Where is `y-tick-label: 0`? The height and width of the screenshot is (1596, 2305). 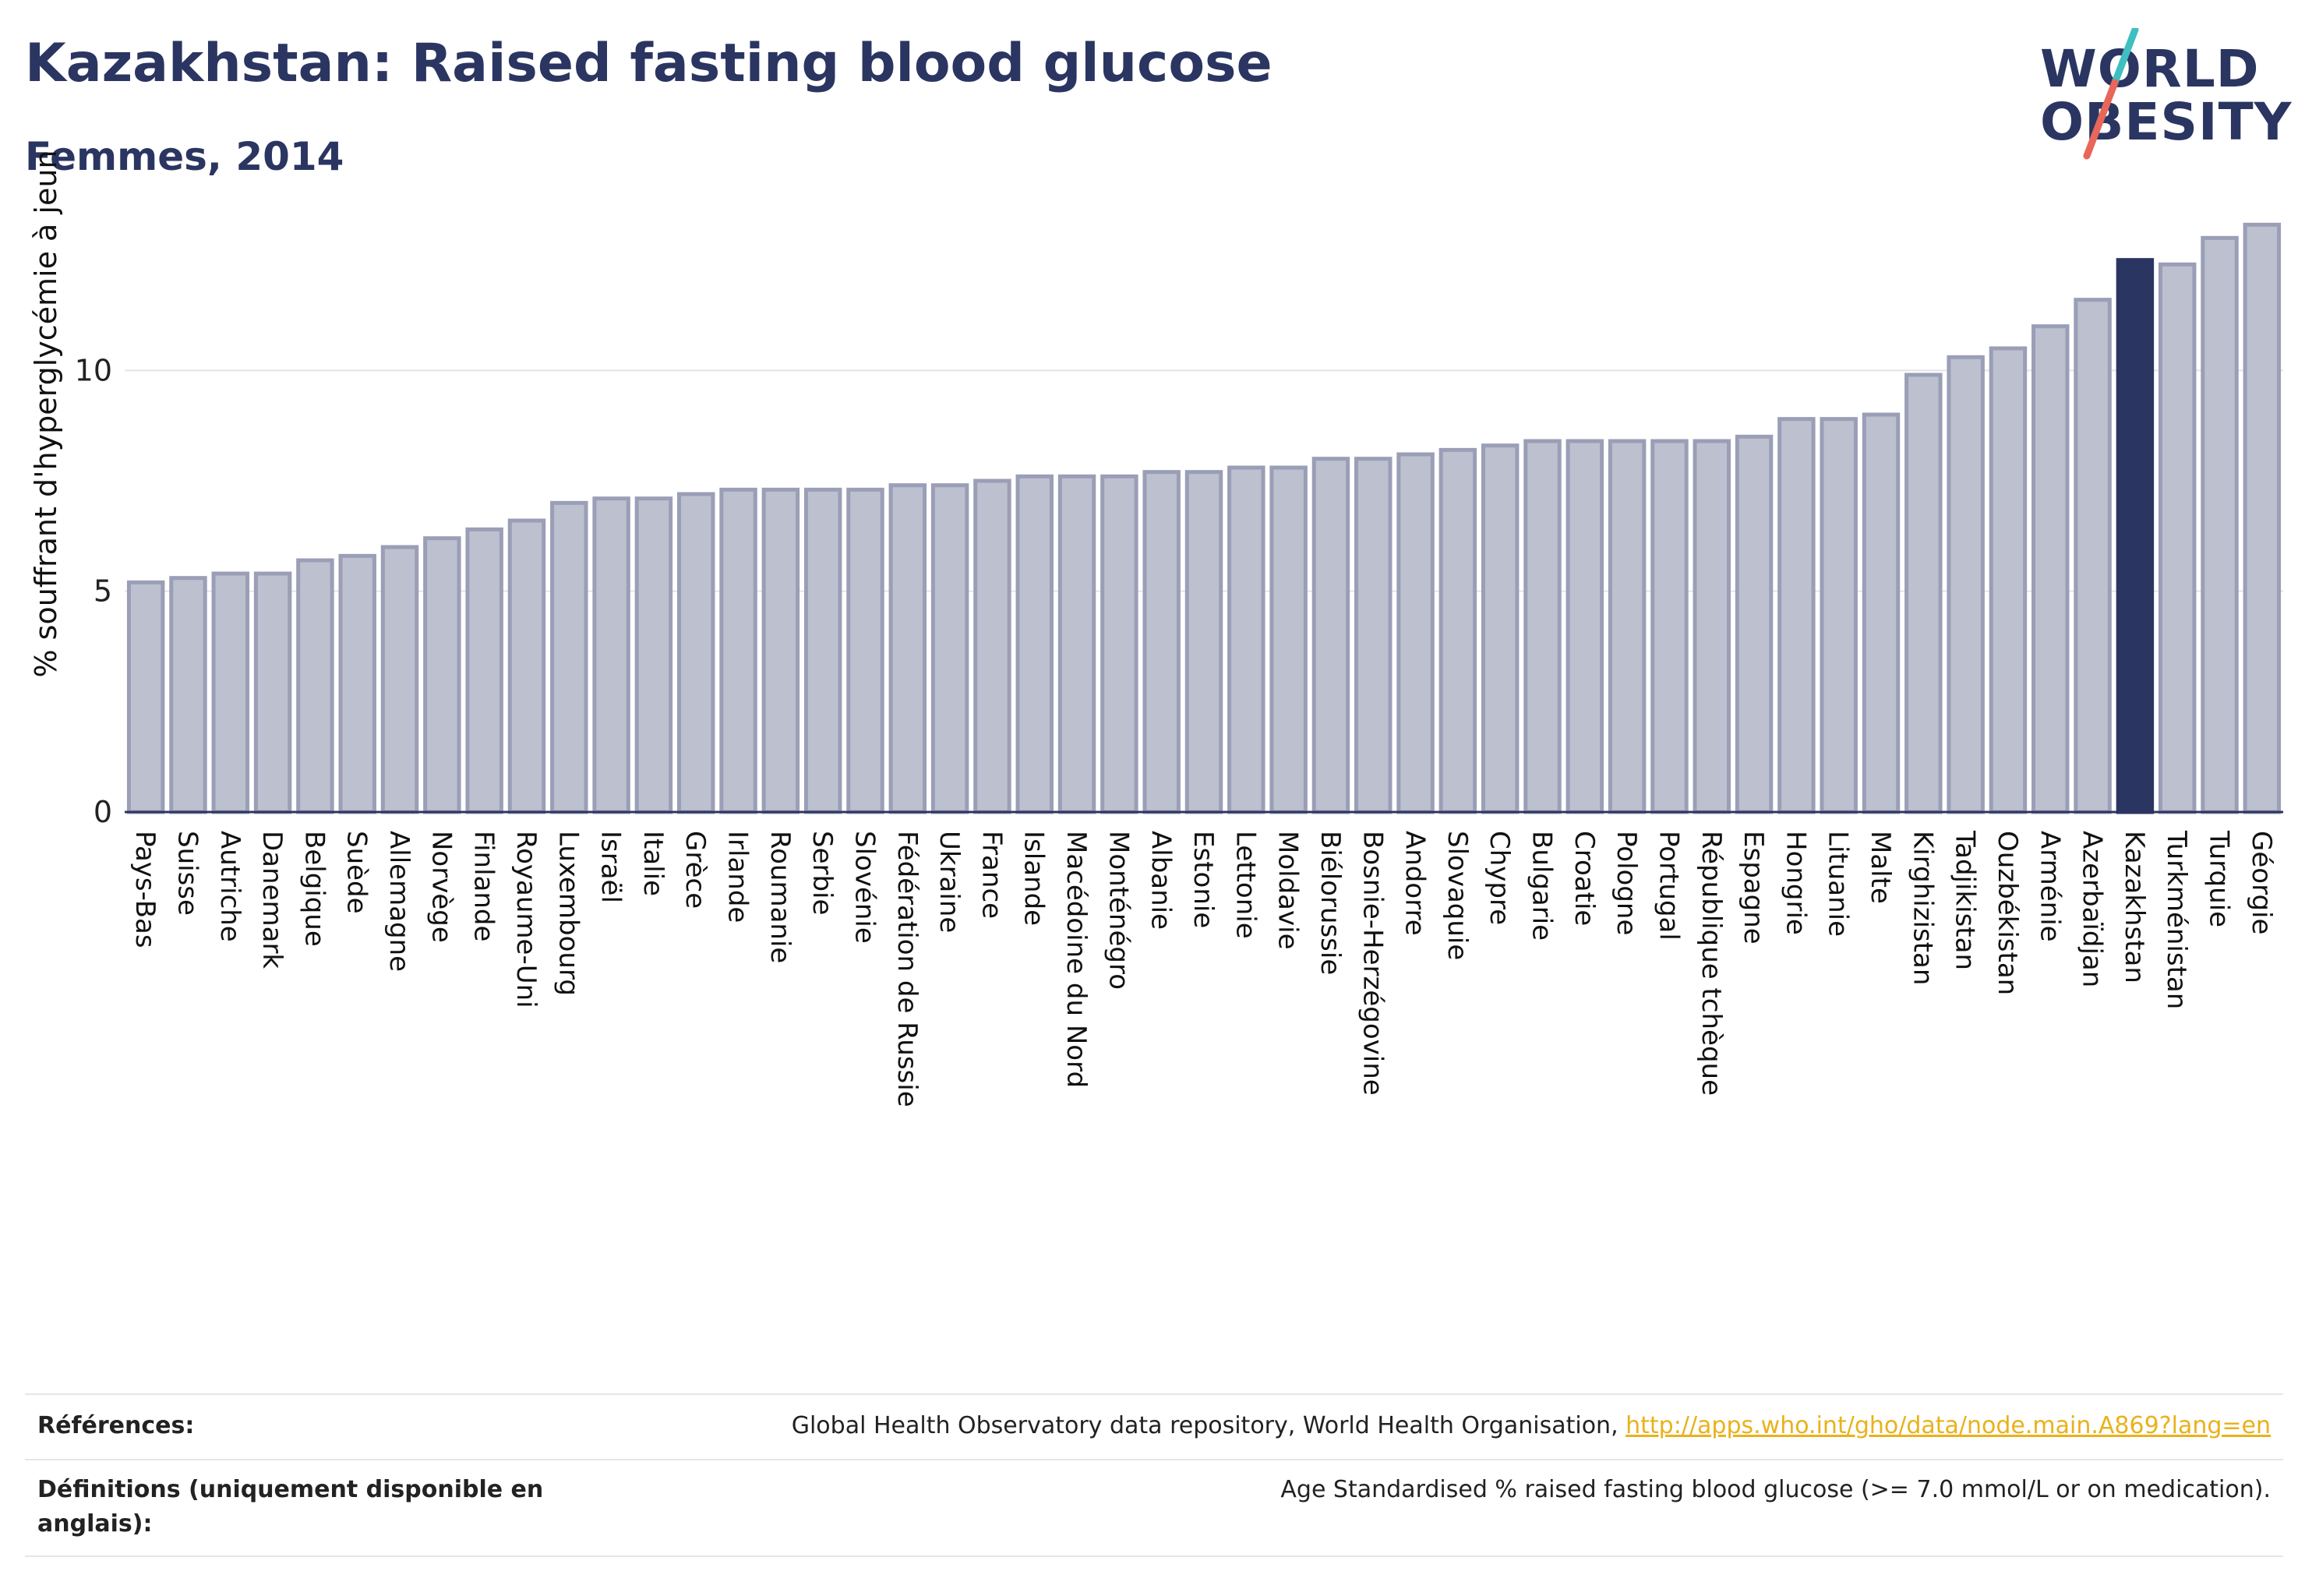 y-tick-label: 0 is located at coordinates (103, 812).